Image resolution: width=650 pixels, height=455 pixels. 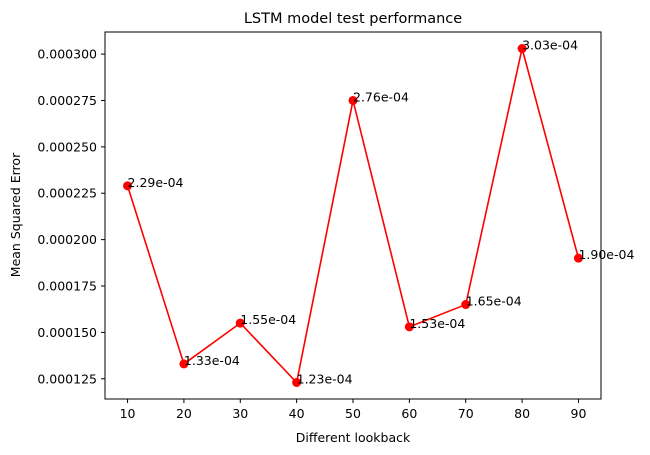 I want to click on data-label: 1.65e-04, so click(x=494, y=301).